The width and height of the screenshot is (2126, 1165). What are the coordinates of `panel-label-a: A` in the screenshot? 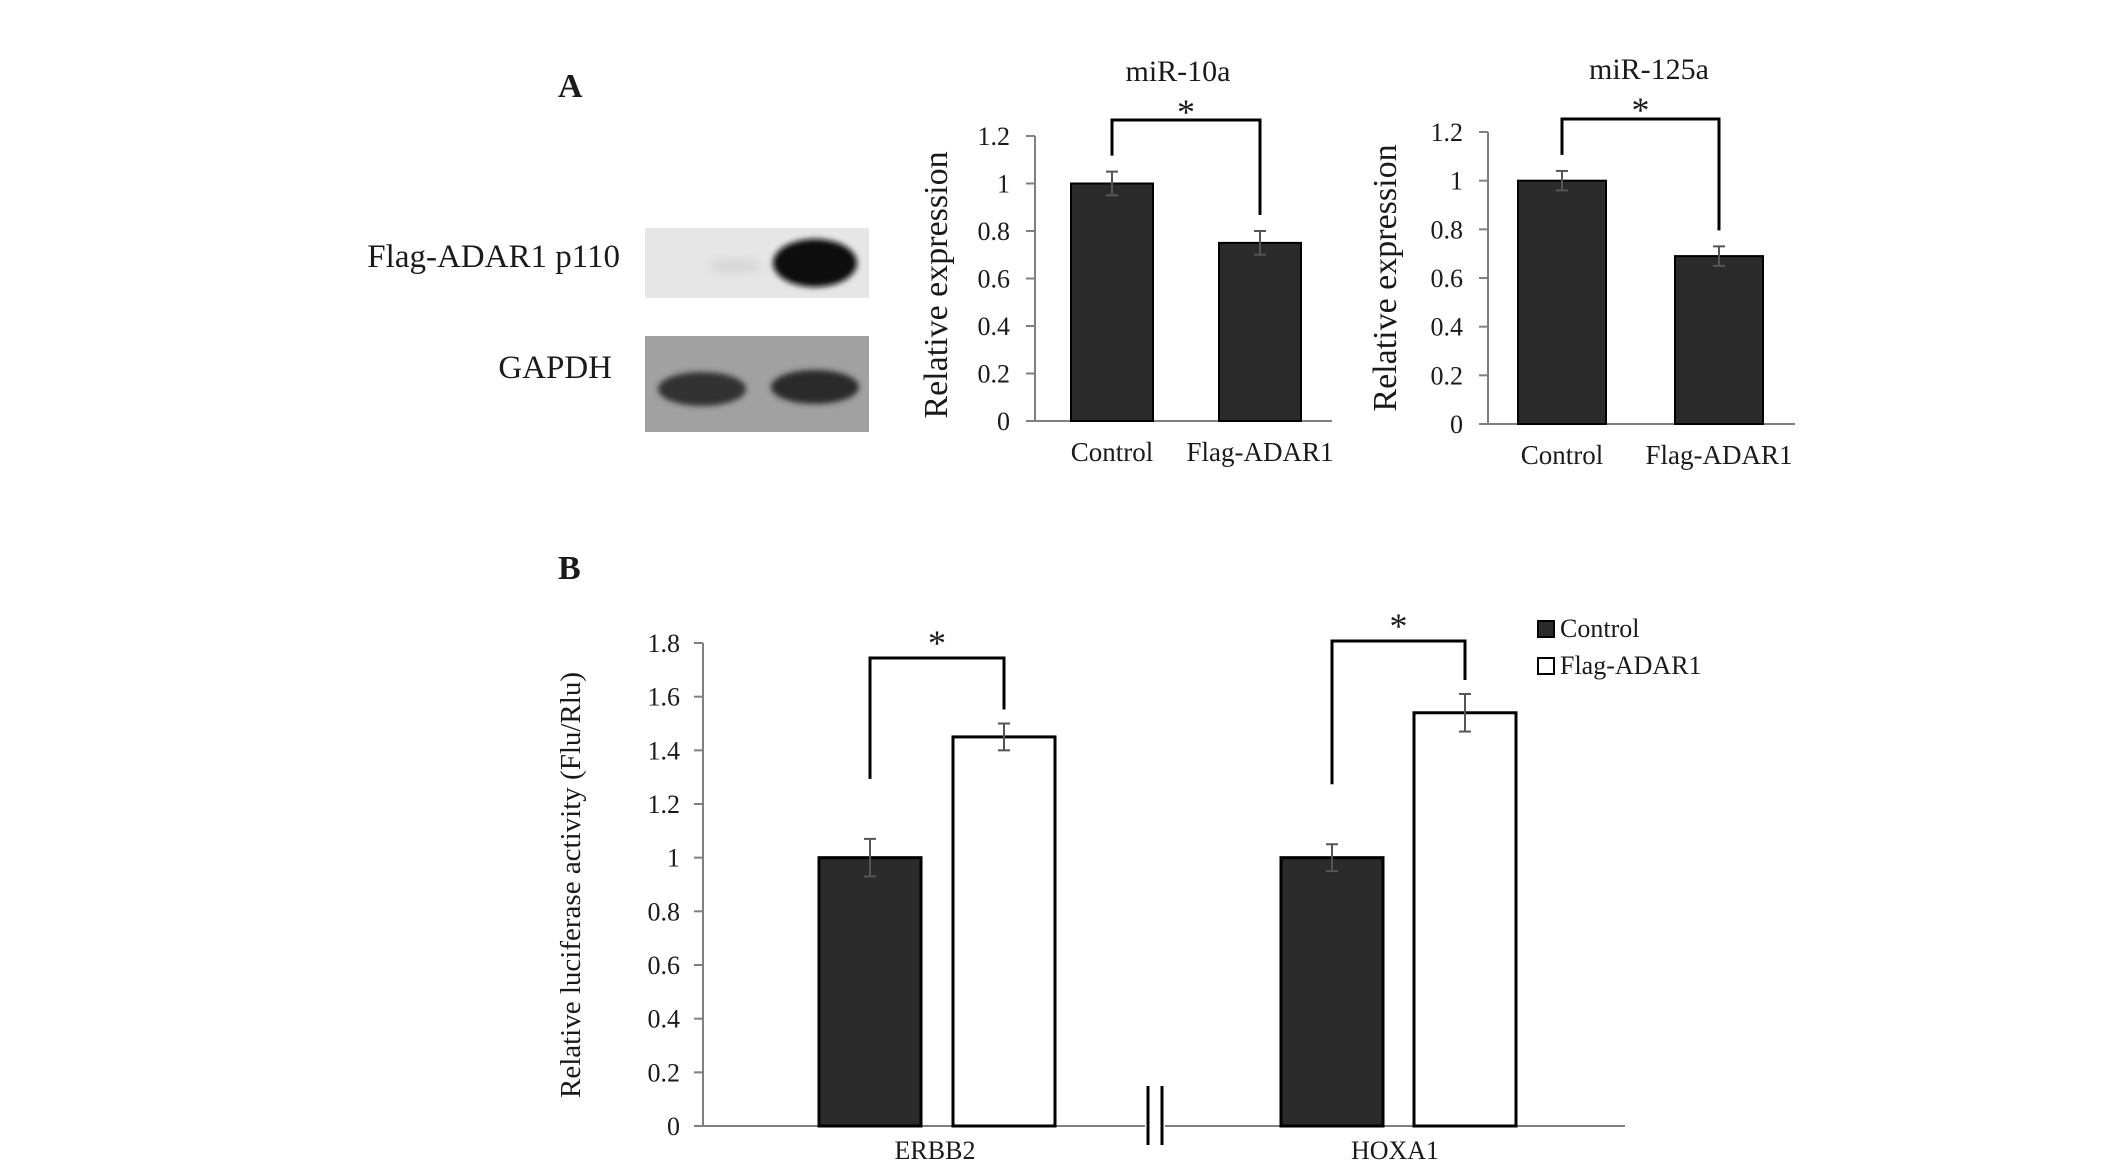 It's located at (570, 86).